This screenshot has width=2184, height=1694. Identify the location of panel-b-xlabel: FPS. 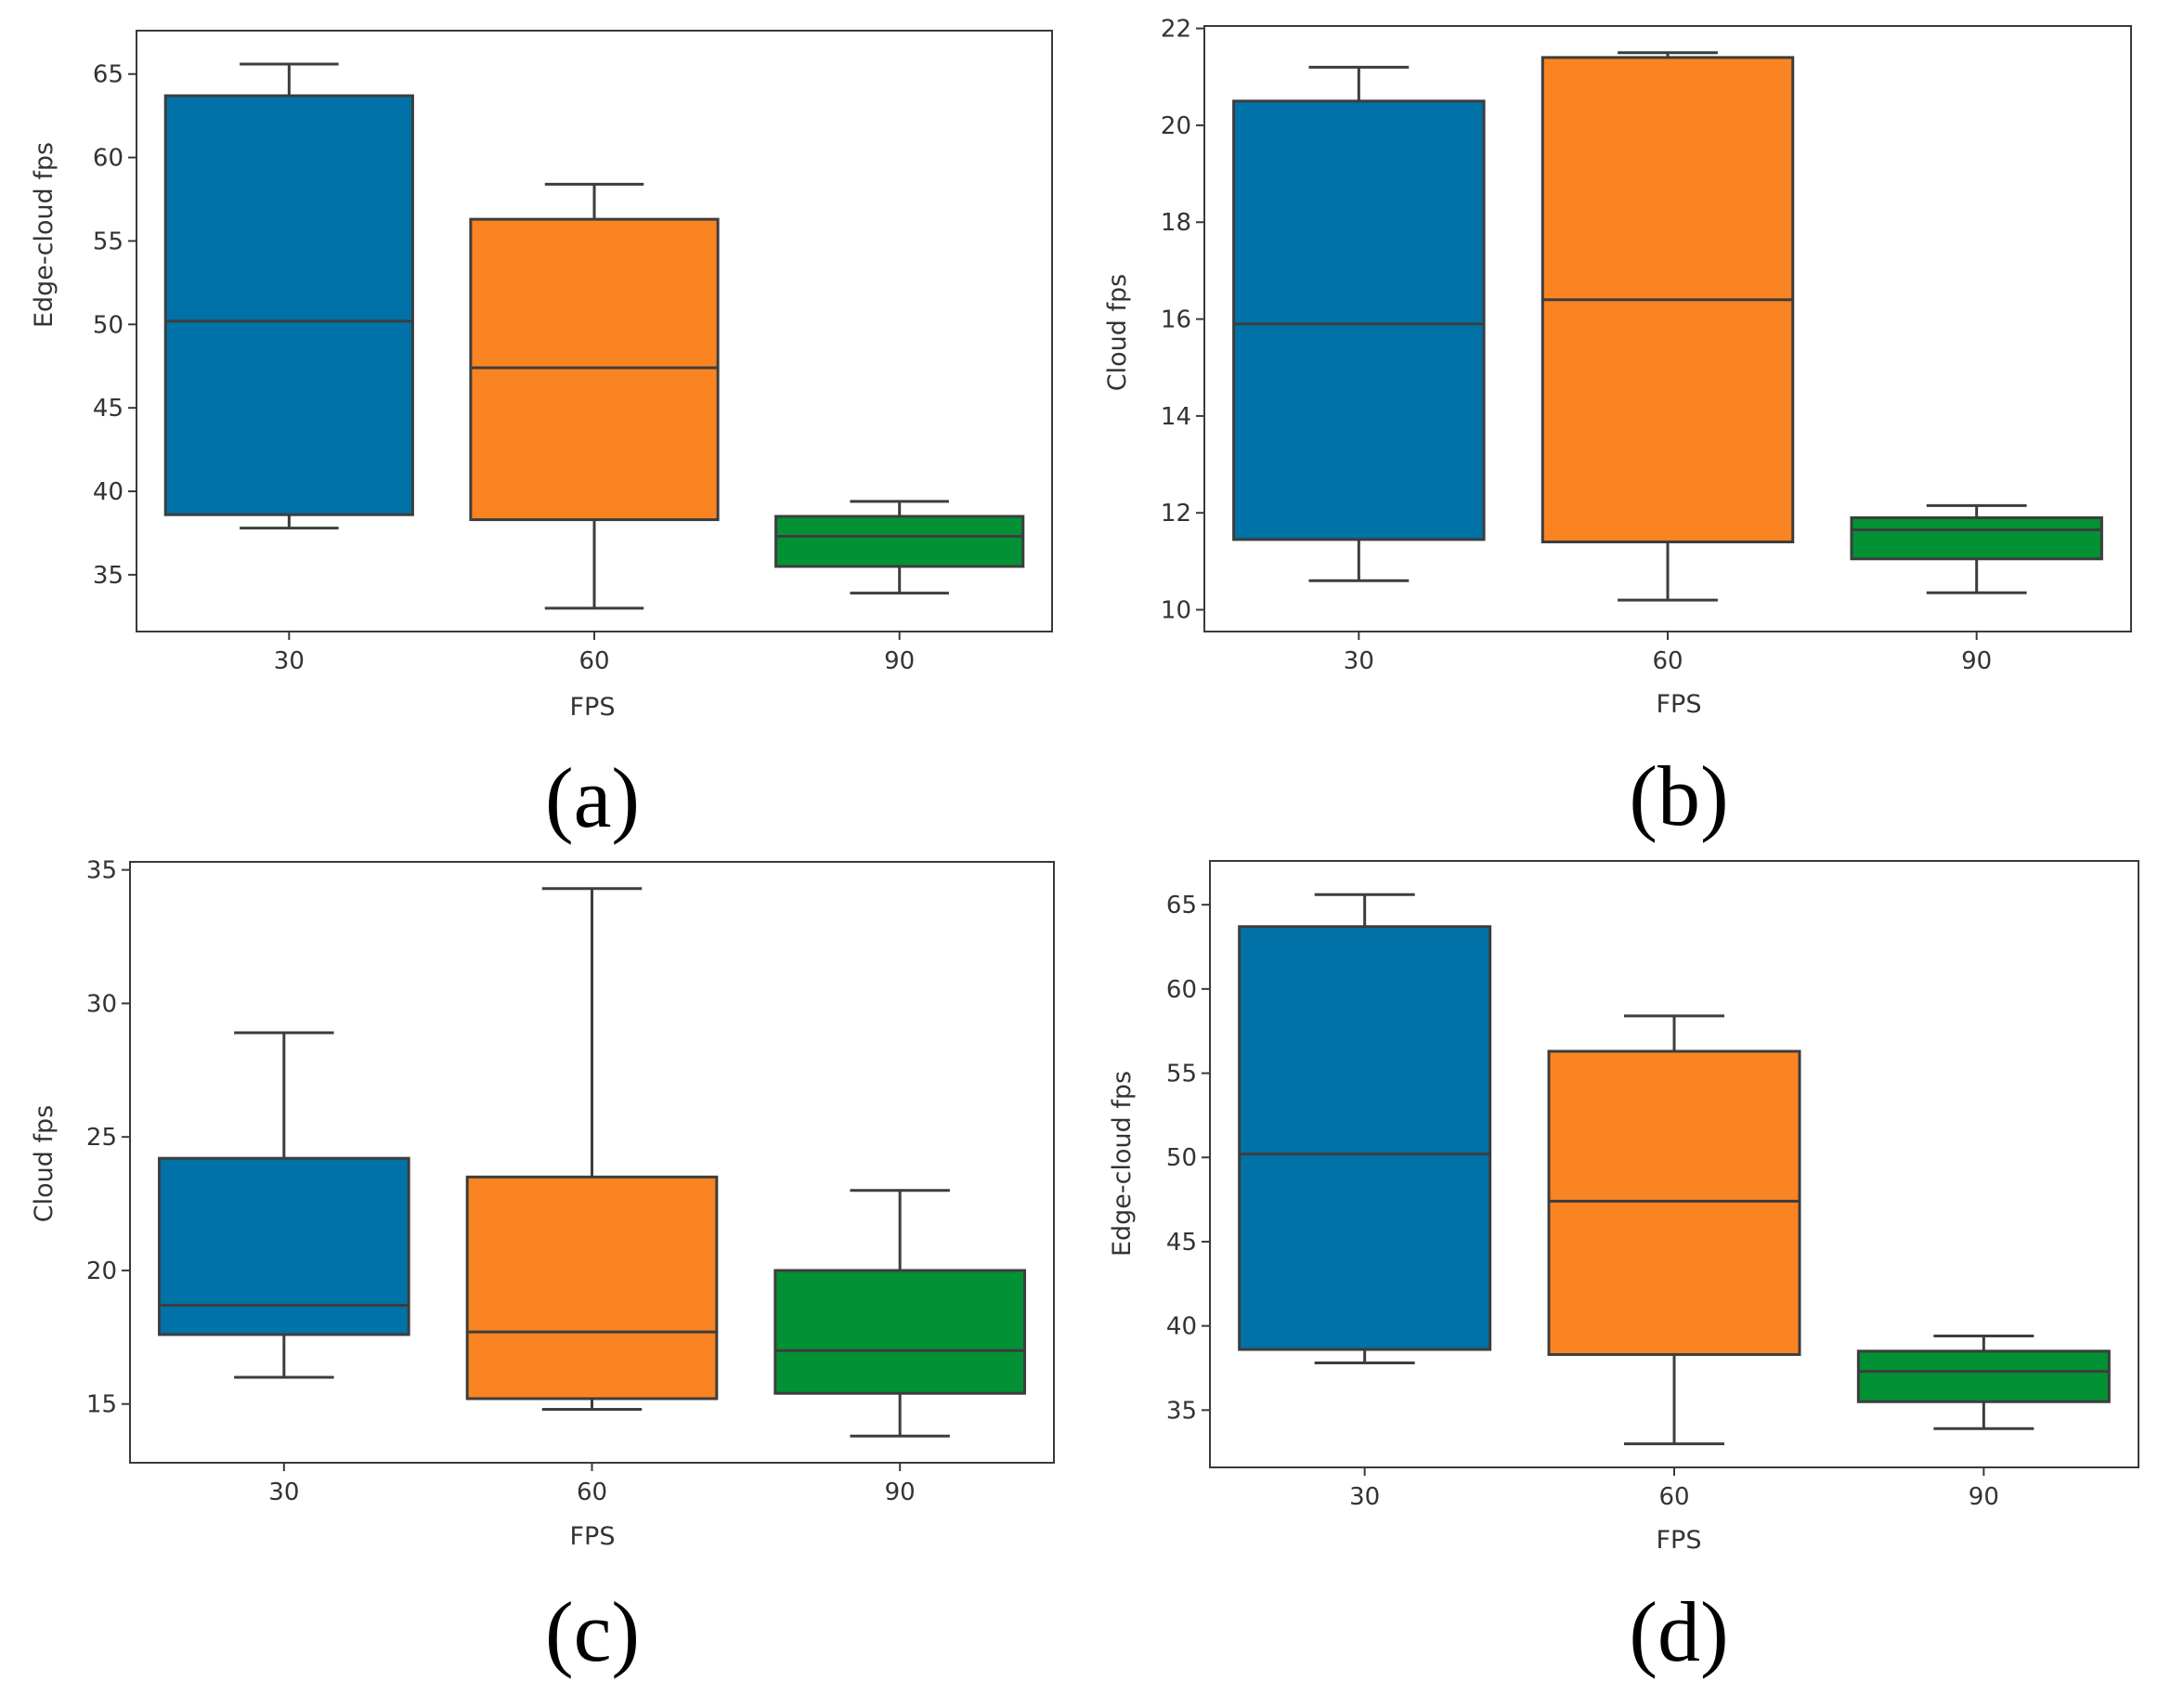
(1679, 704).